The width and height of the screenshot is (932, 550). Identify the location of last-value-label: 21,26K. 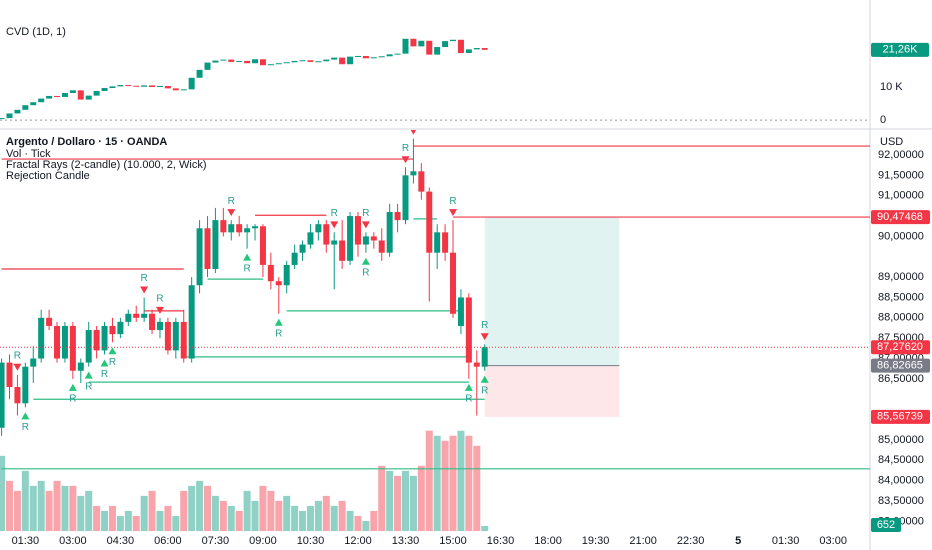
(901, 50).